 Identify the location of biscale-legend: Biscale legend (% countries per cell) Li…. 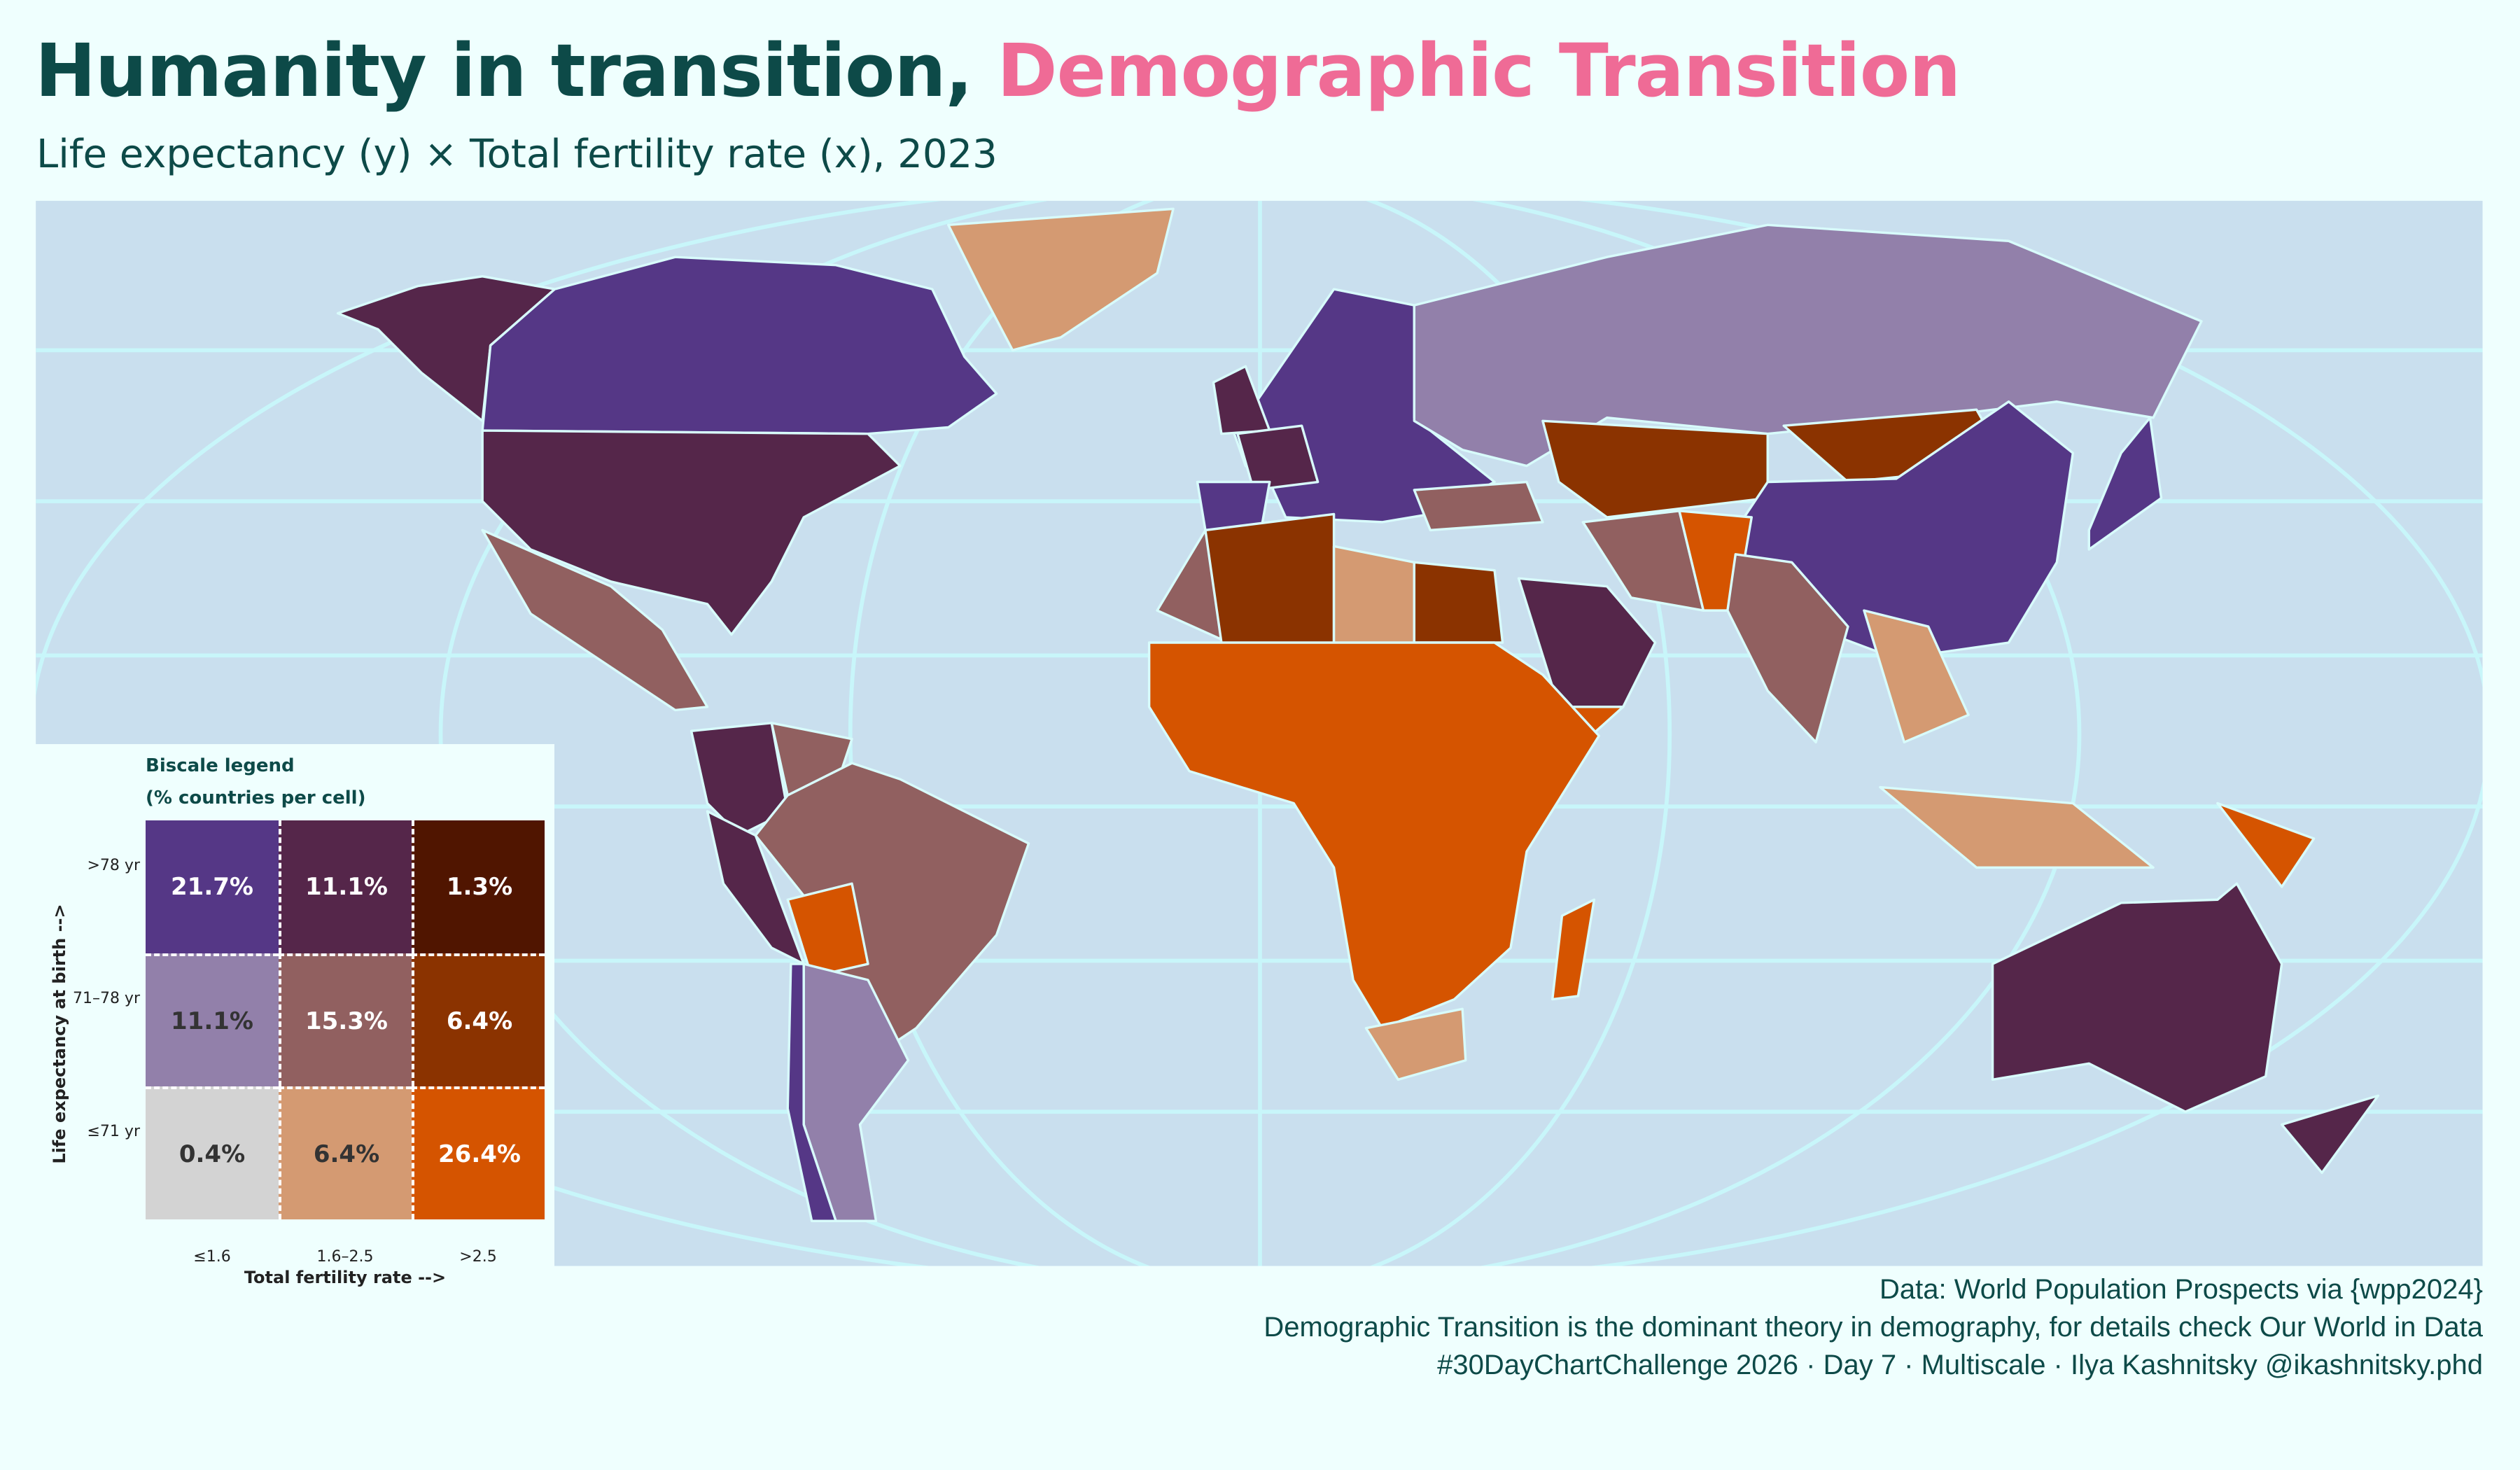
(294, 1015).